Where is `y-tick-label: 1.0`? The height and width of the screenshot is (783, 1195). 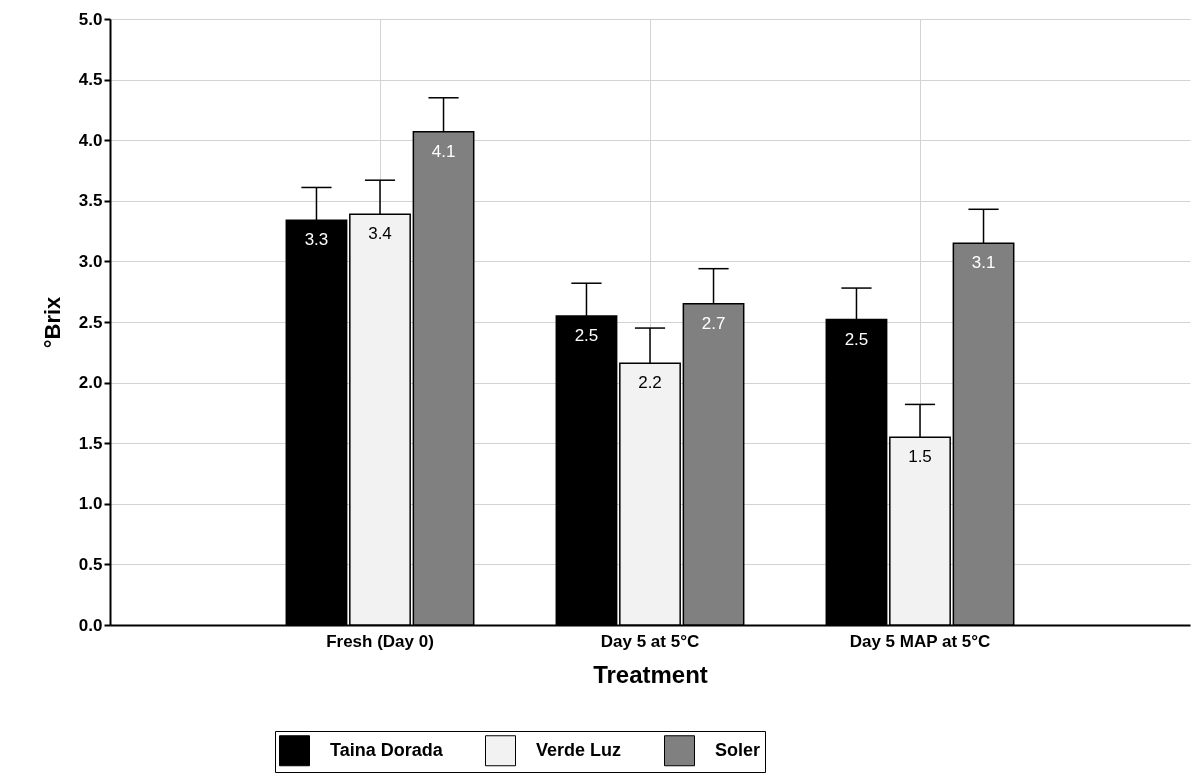
y-tick-label: 1.0 is located at coordinates (90, 504).